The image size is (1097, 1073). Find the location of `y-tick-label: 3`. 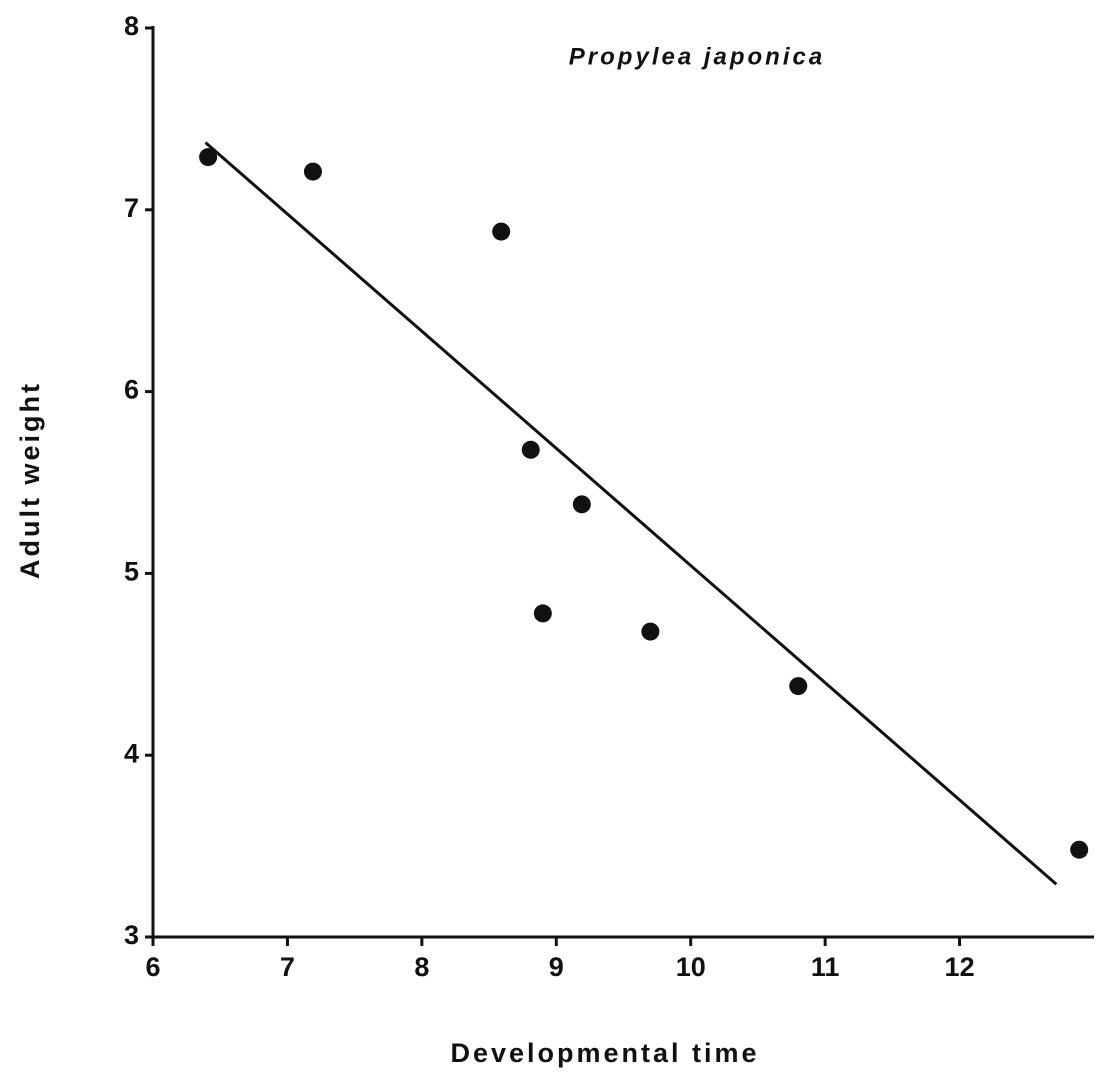

y-tick-label: 3 is located at coordinates (131, 935).